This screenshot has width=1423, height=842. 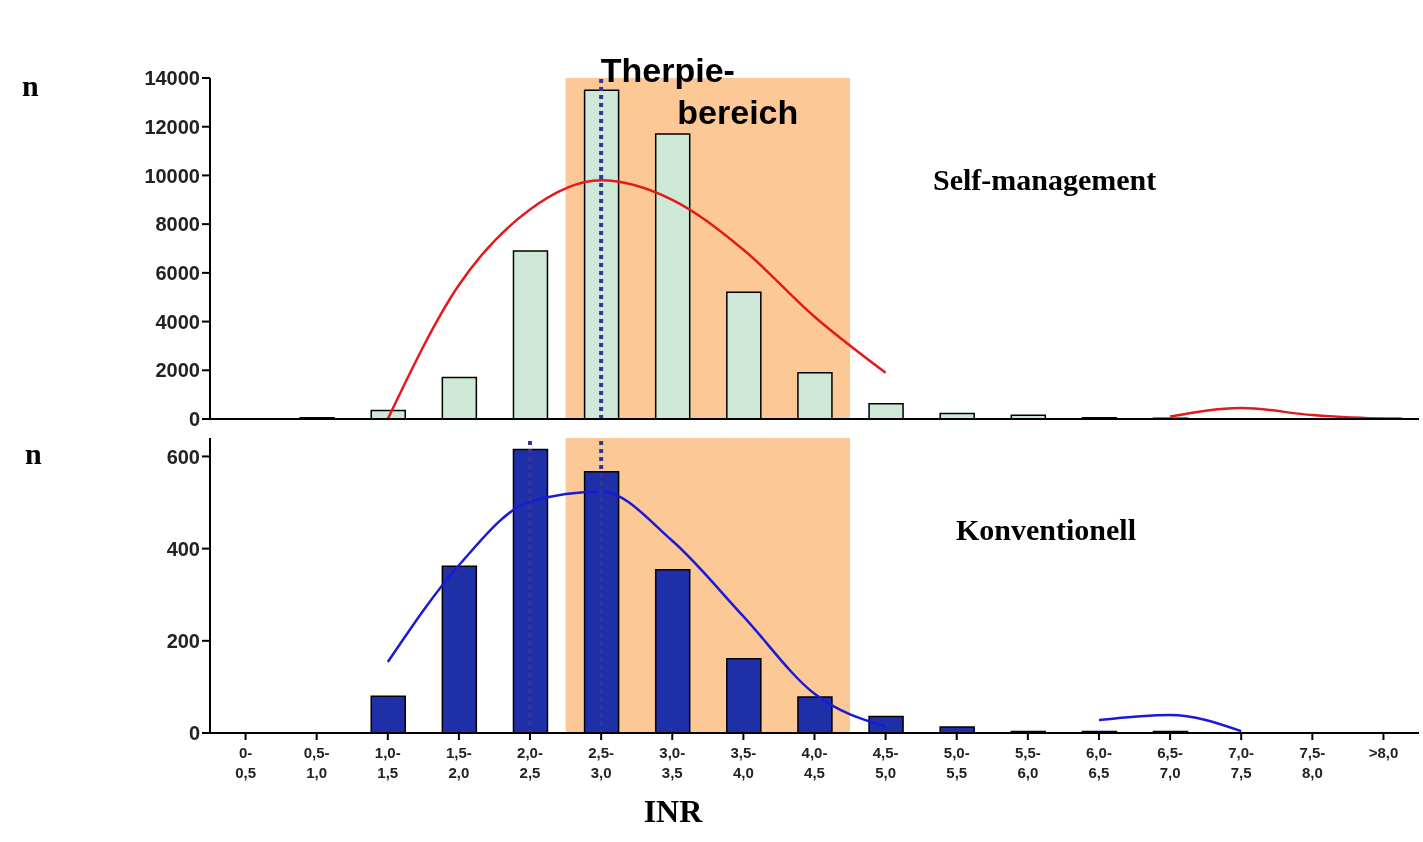 I want to click on y-tick-label: 8000, so click(x=177, y=224).